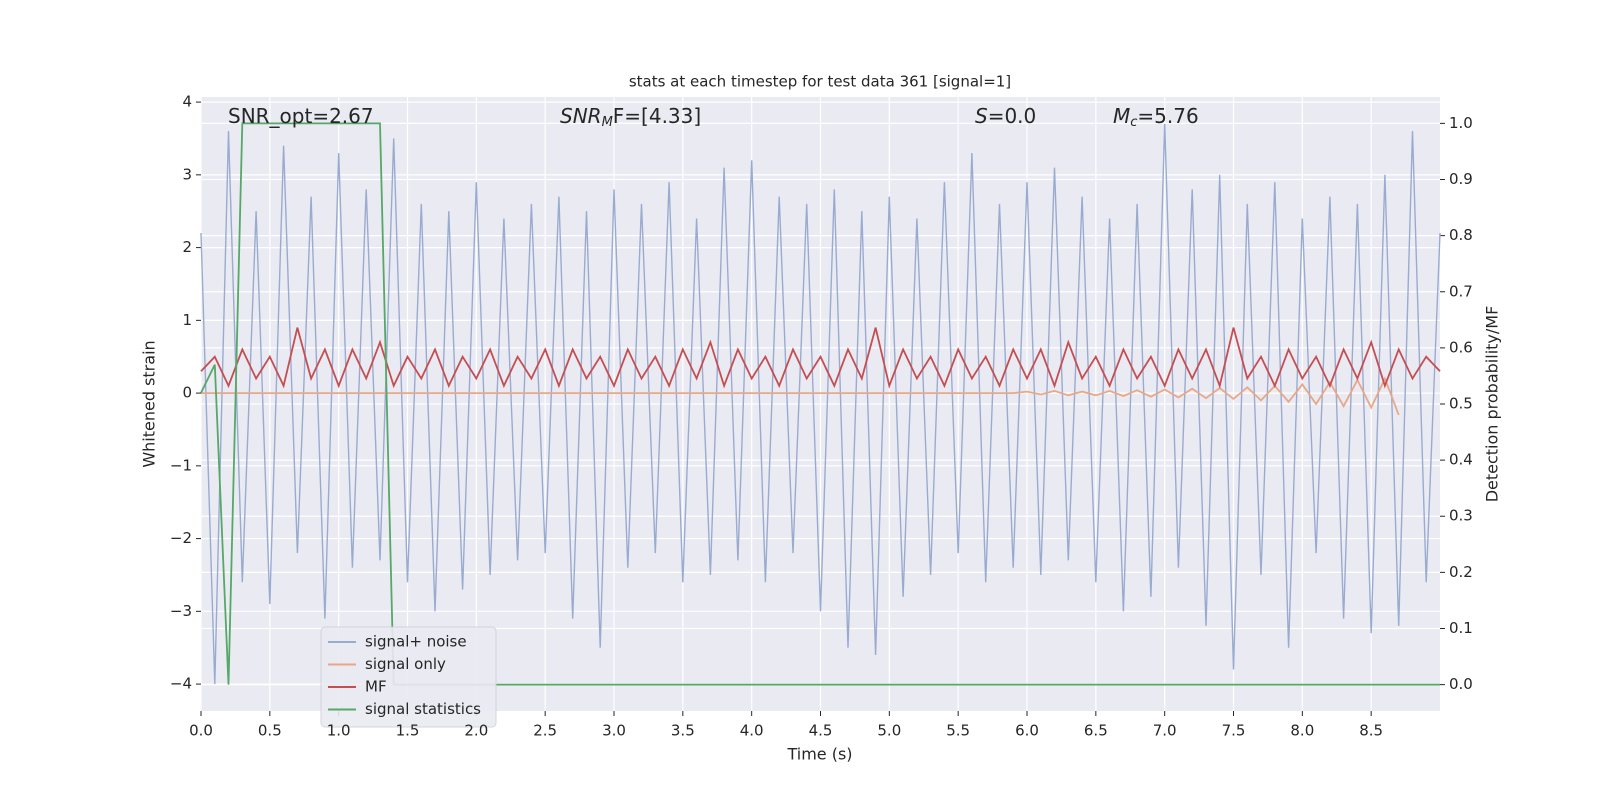 Image resolution: width=1600 pixels, height=804 pixels. Describe the element at coordinates (821, 731) in the screenshot. I see `x-tick-label: 4.5` at that location.